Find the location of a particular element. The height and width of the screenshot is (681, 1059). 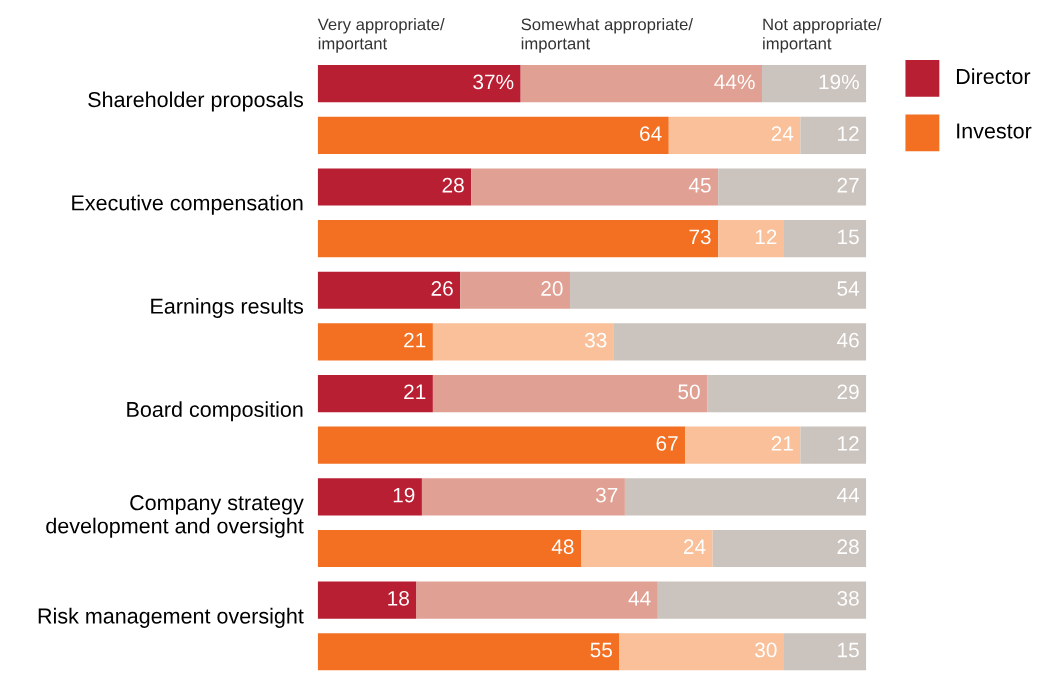

y-tick-label: Risk management oversight is located at coordinates (171, 617).